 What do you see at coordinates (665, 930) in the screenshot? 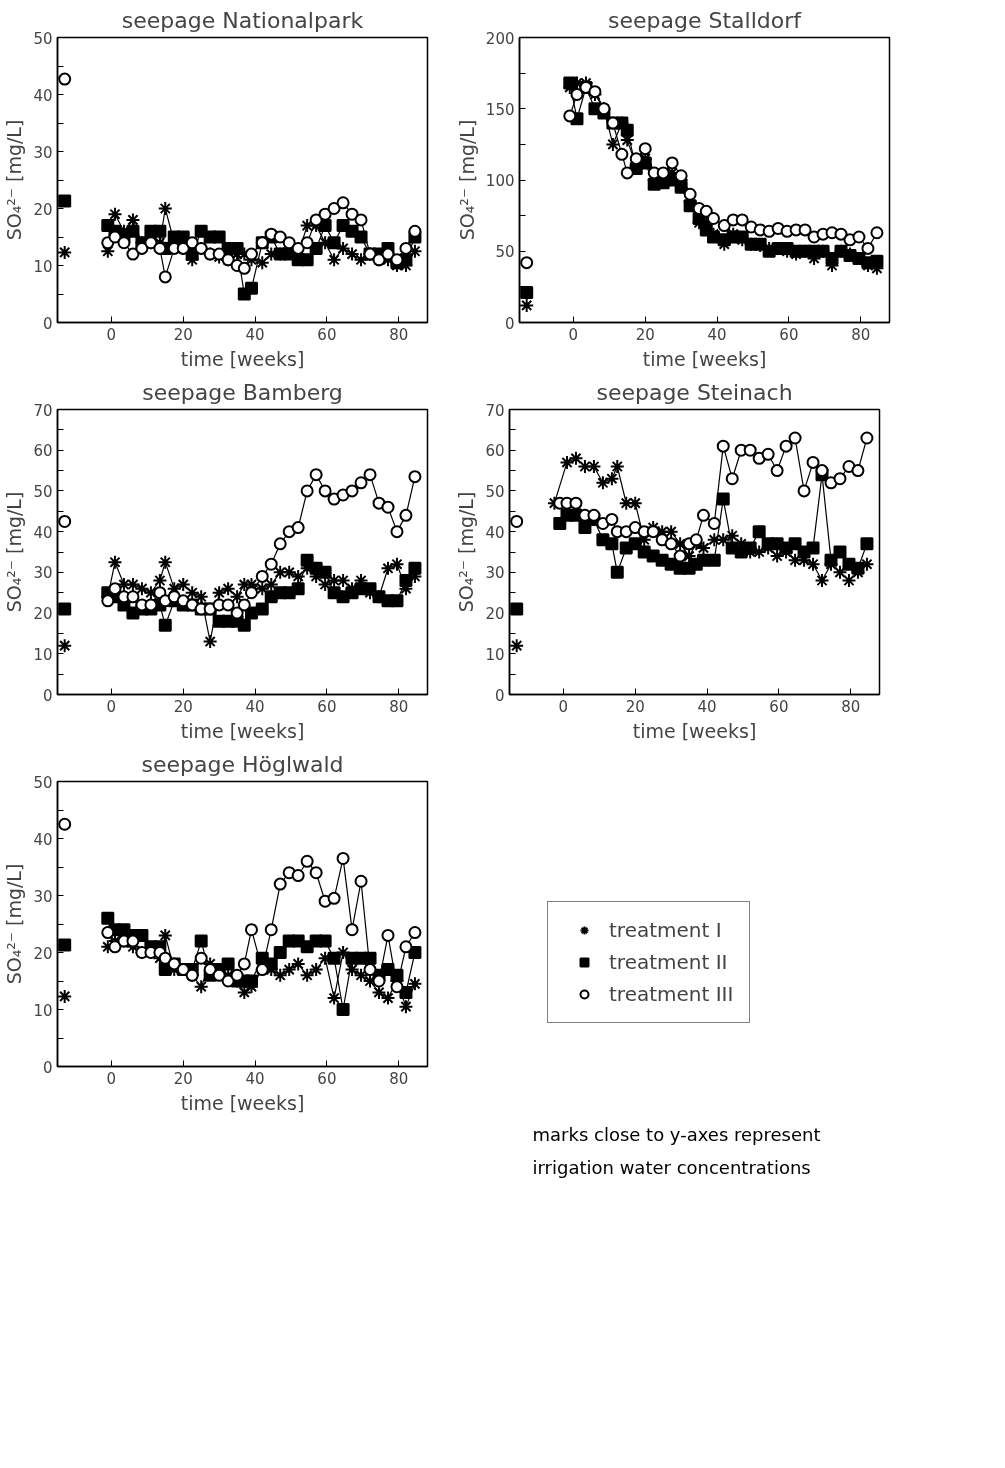
I see `legend-label: treatment I` at bounding box center [665, 930].